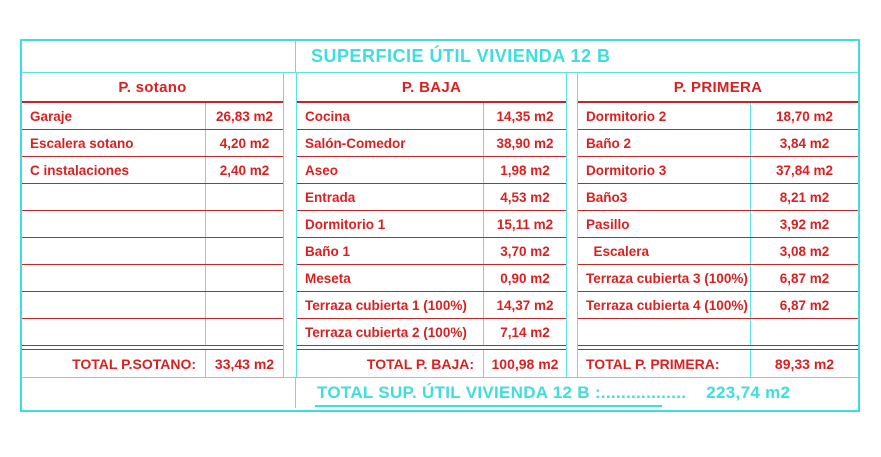 The height and width of the screenshot is (457, 881). What do you see at coordinates (390, 143) in the screenshot?
I see `room-label: Salón-Comedor` at bounding box center [390, 143].